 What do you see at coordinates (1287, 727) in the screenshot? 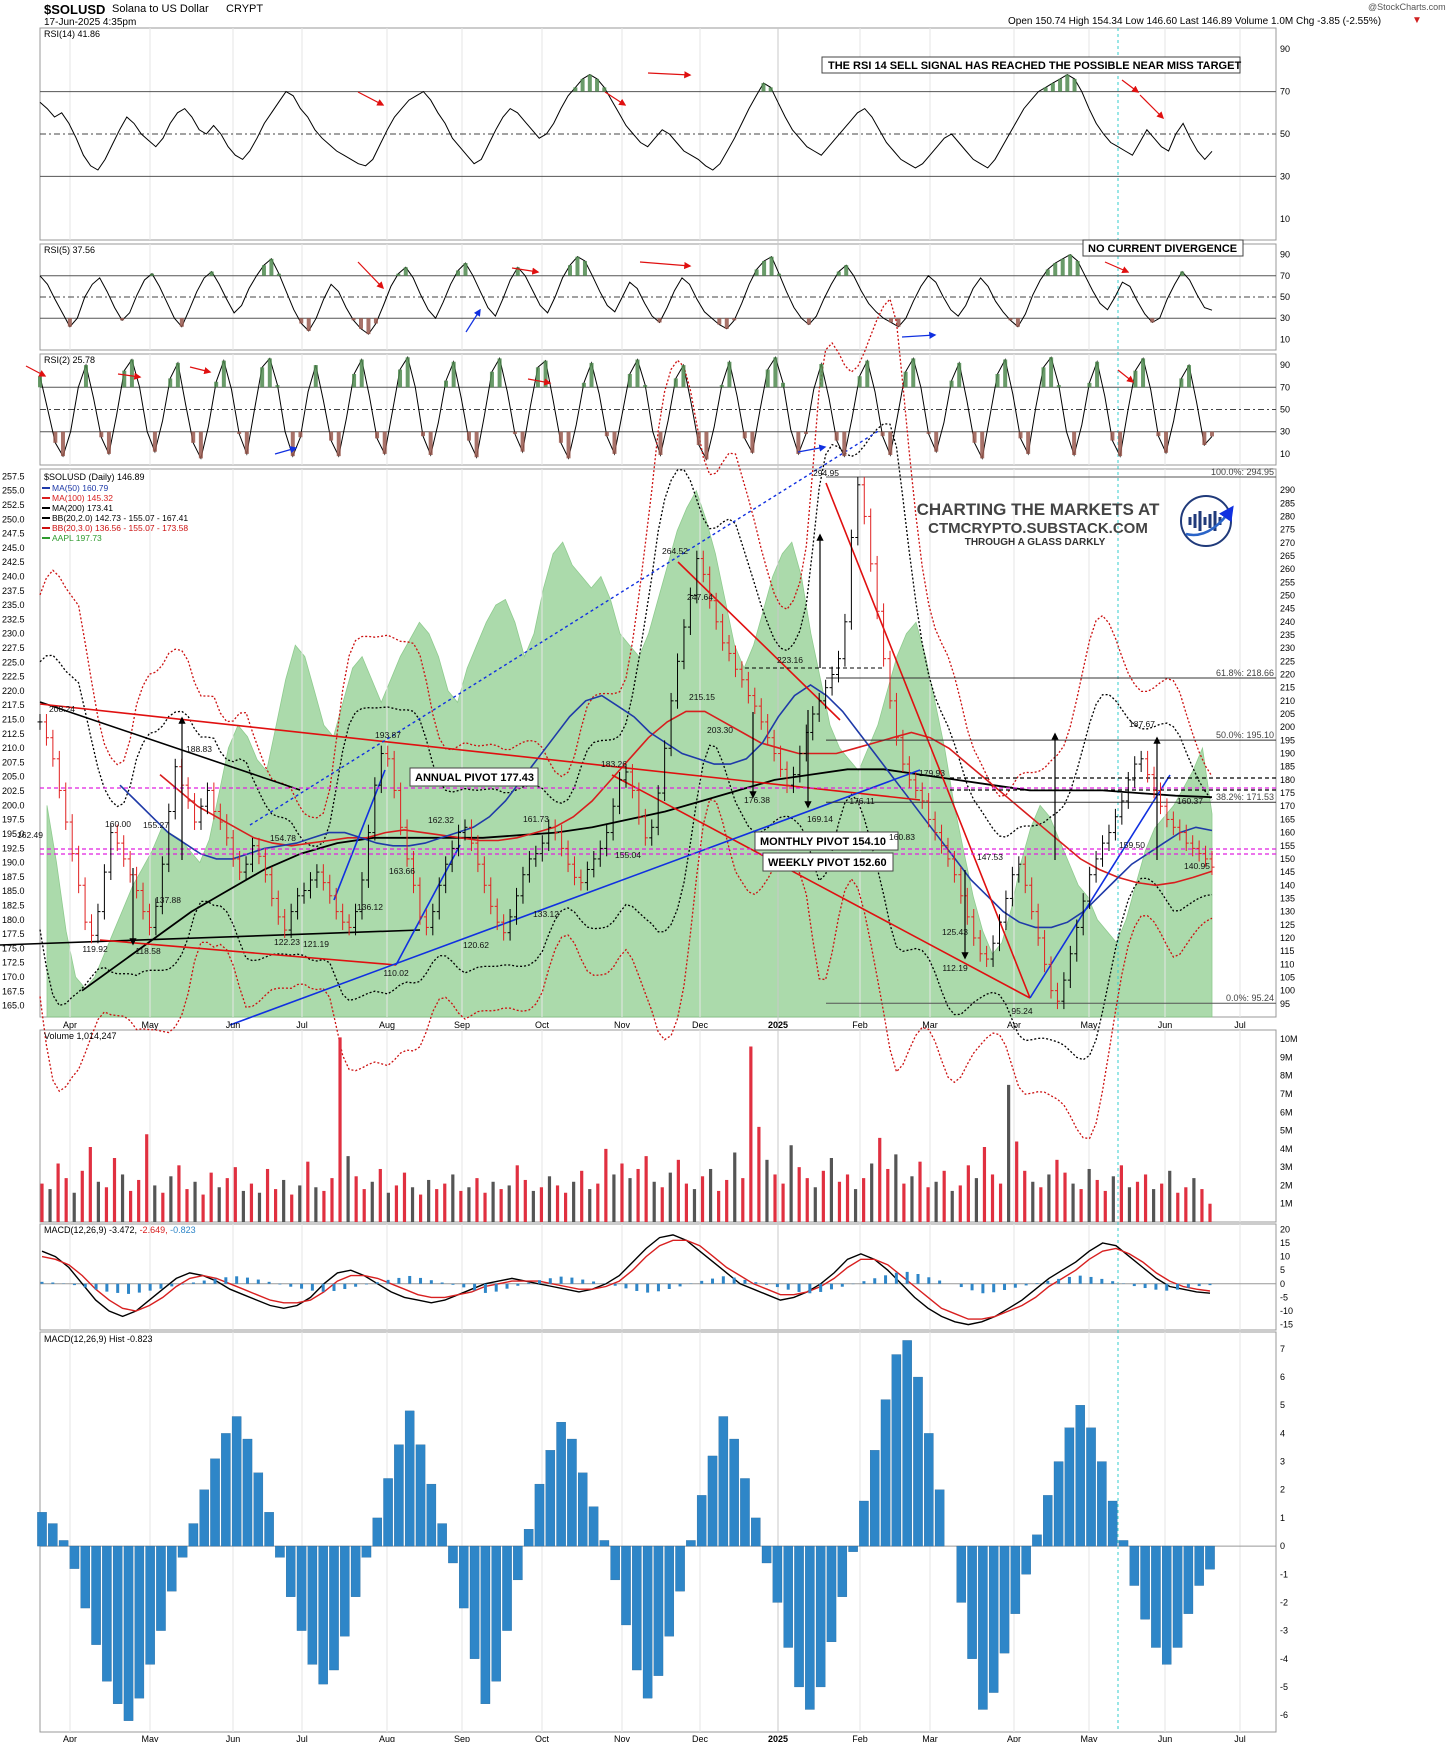
I see `price-y-tick: 200` at bounding box center [1287, 727].